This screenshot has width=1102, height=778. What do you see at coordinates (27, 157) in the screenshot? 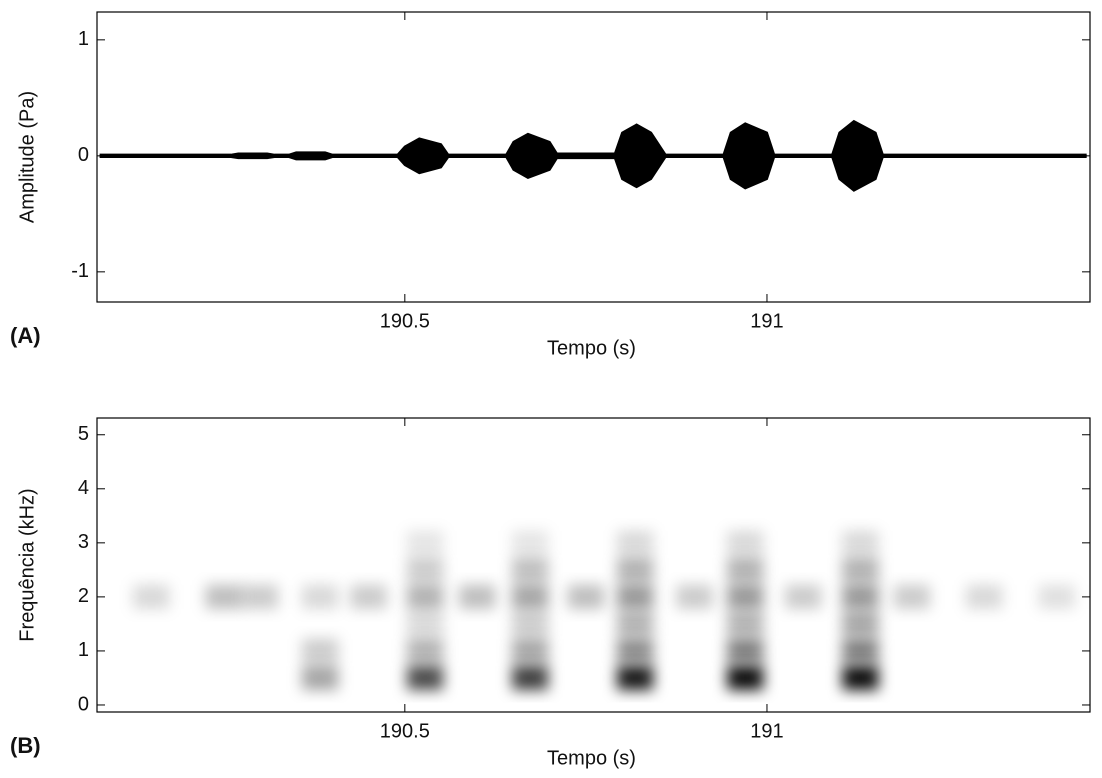
I see `y-axis-label: Amplitude (Pa)` at bounding box center [27, 157].